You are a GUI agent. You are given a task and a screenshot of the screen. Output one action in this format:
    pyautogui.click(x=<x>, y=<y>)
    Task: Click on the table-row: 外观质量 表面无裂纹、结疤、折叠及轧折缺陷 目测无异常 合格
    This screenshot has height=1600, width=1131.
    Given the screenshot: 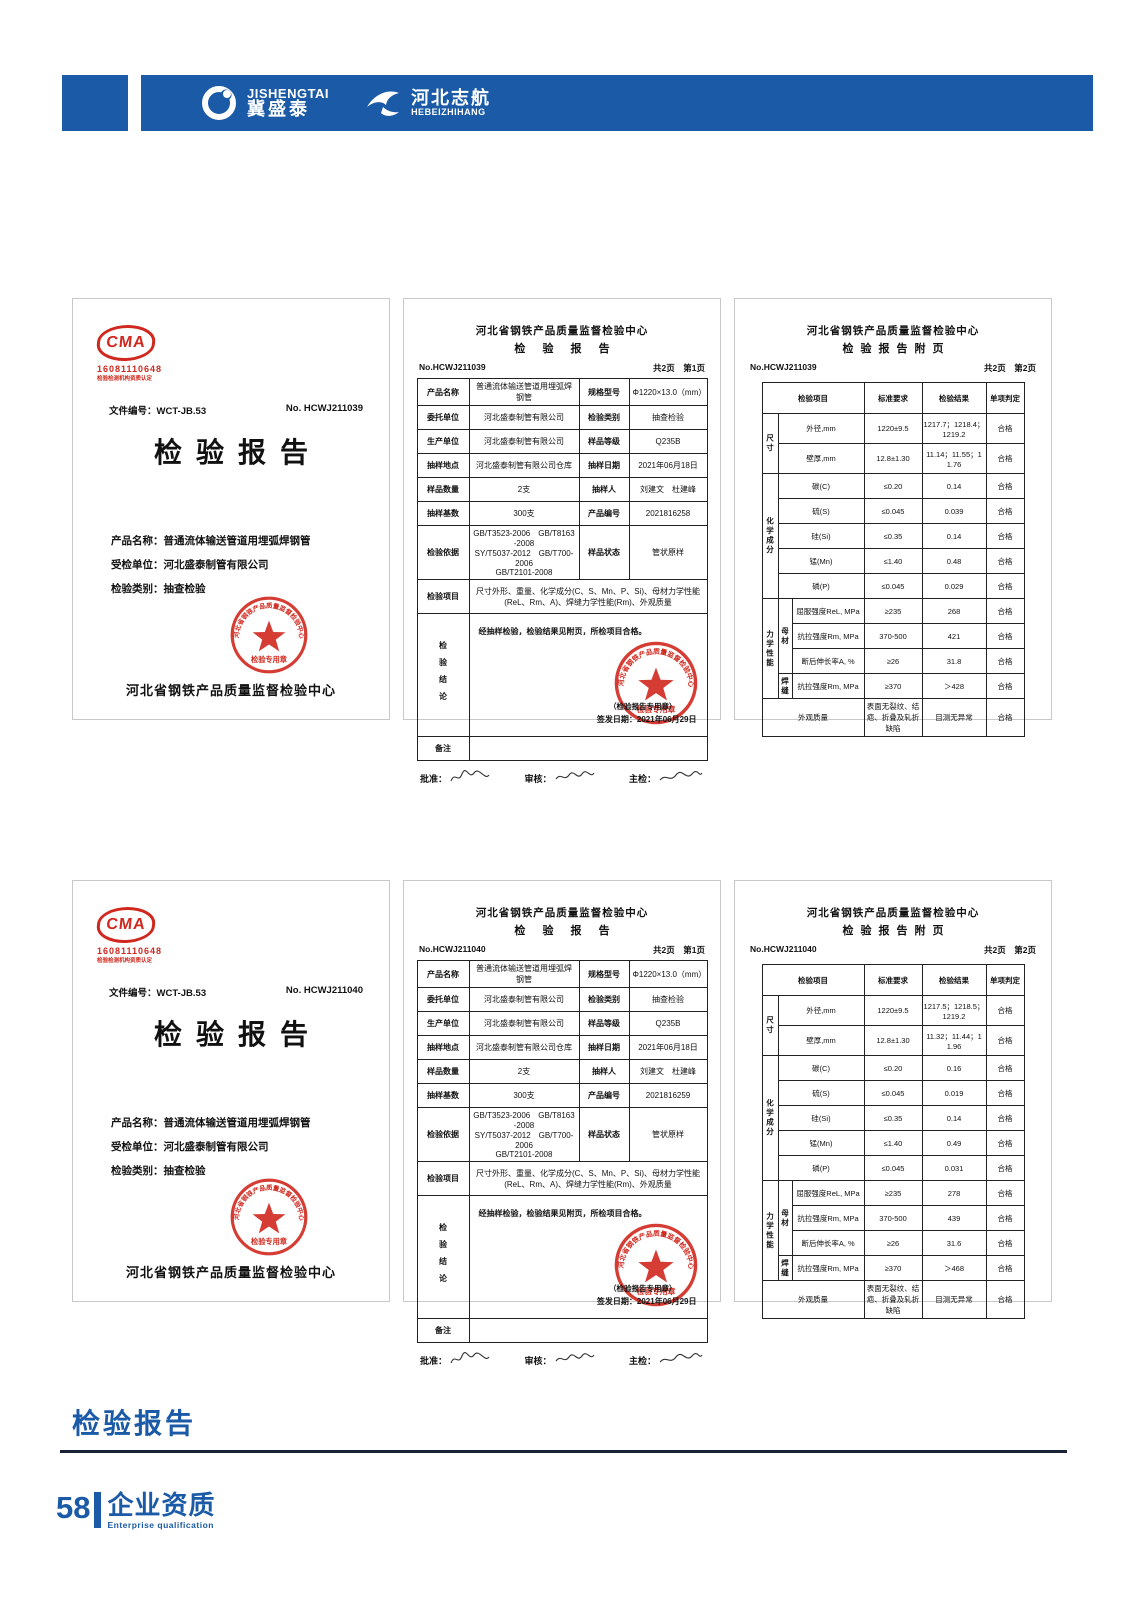 What is the action you would take?
    pyautogui.click(x=893, y=1299)
    